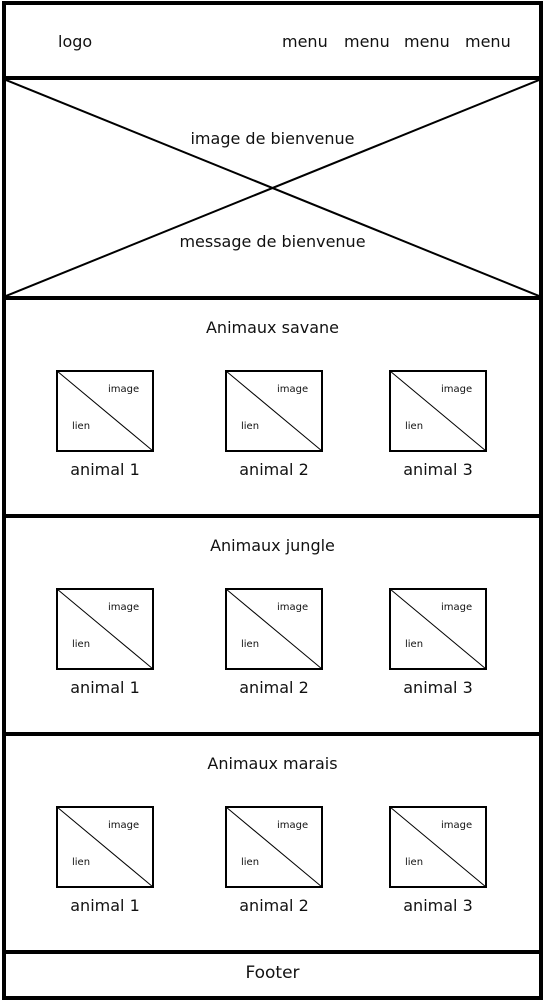  Describe the element at coordinates (367, 41) in the screenshot. I see `menu-item-2: menu` at that location.